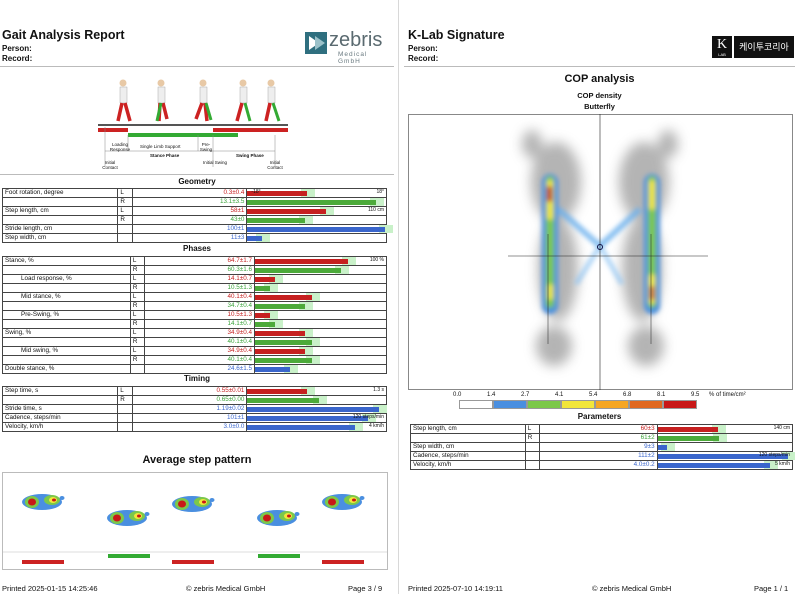  Describe the element at coordinates (632, 588) in the screenshot. I see `right-footer-company: © zebris Medical GmbH` at that location.